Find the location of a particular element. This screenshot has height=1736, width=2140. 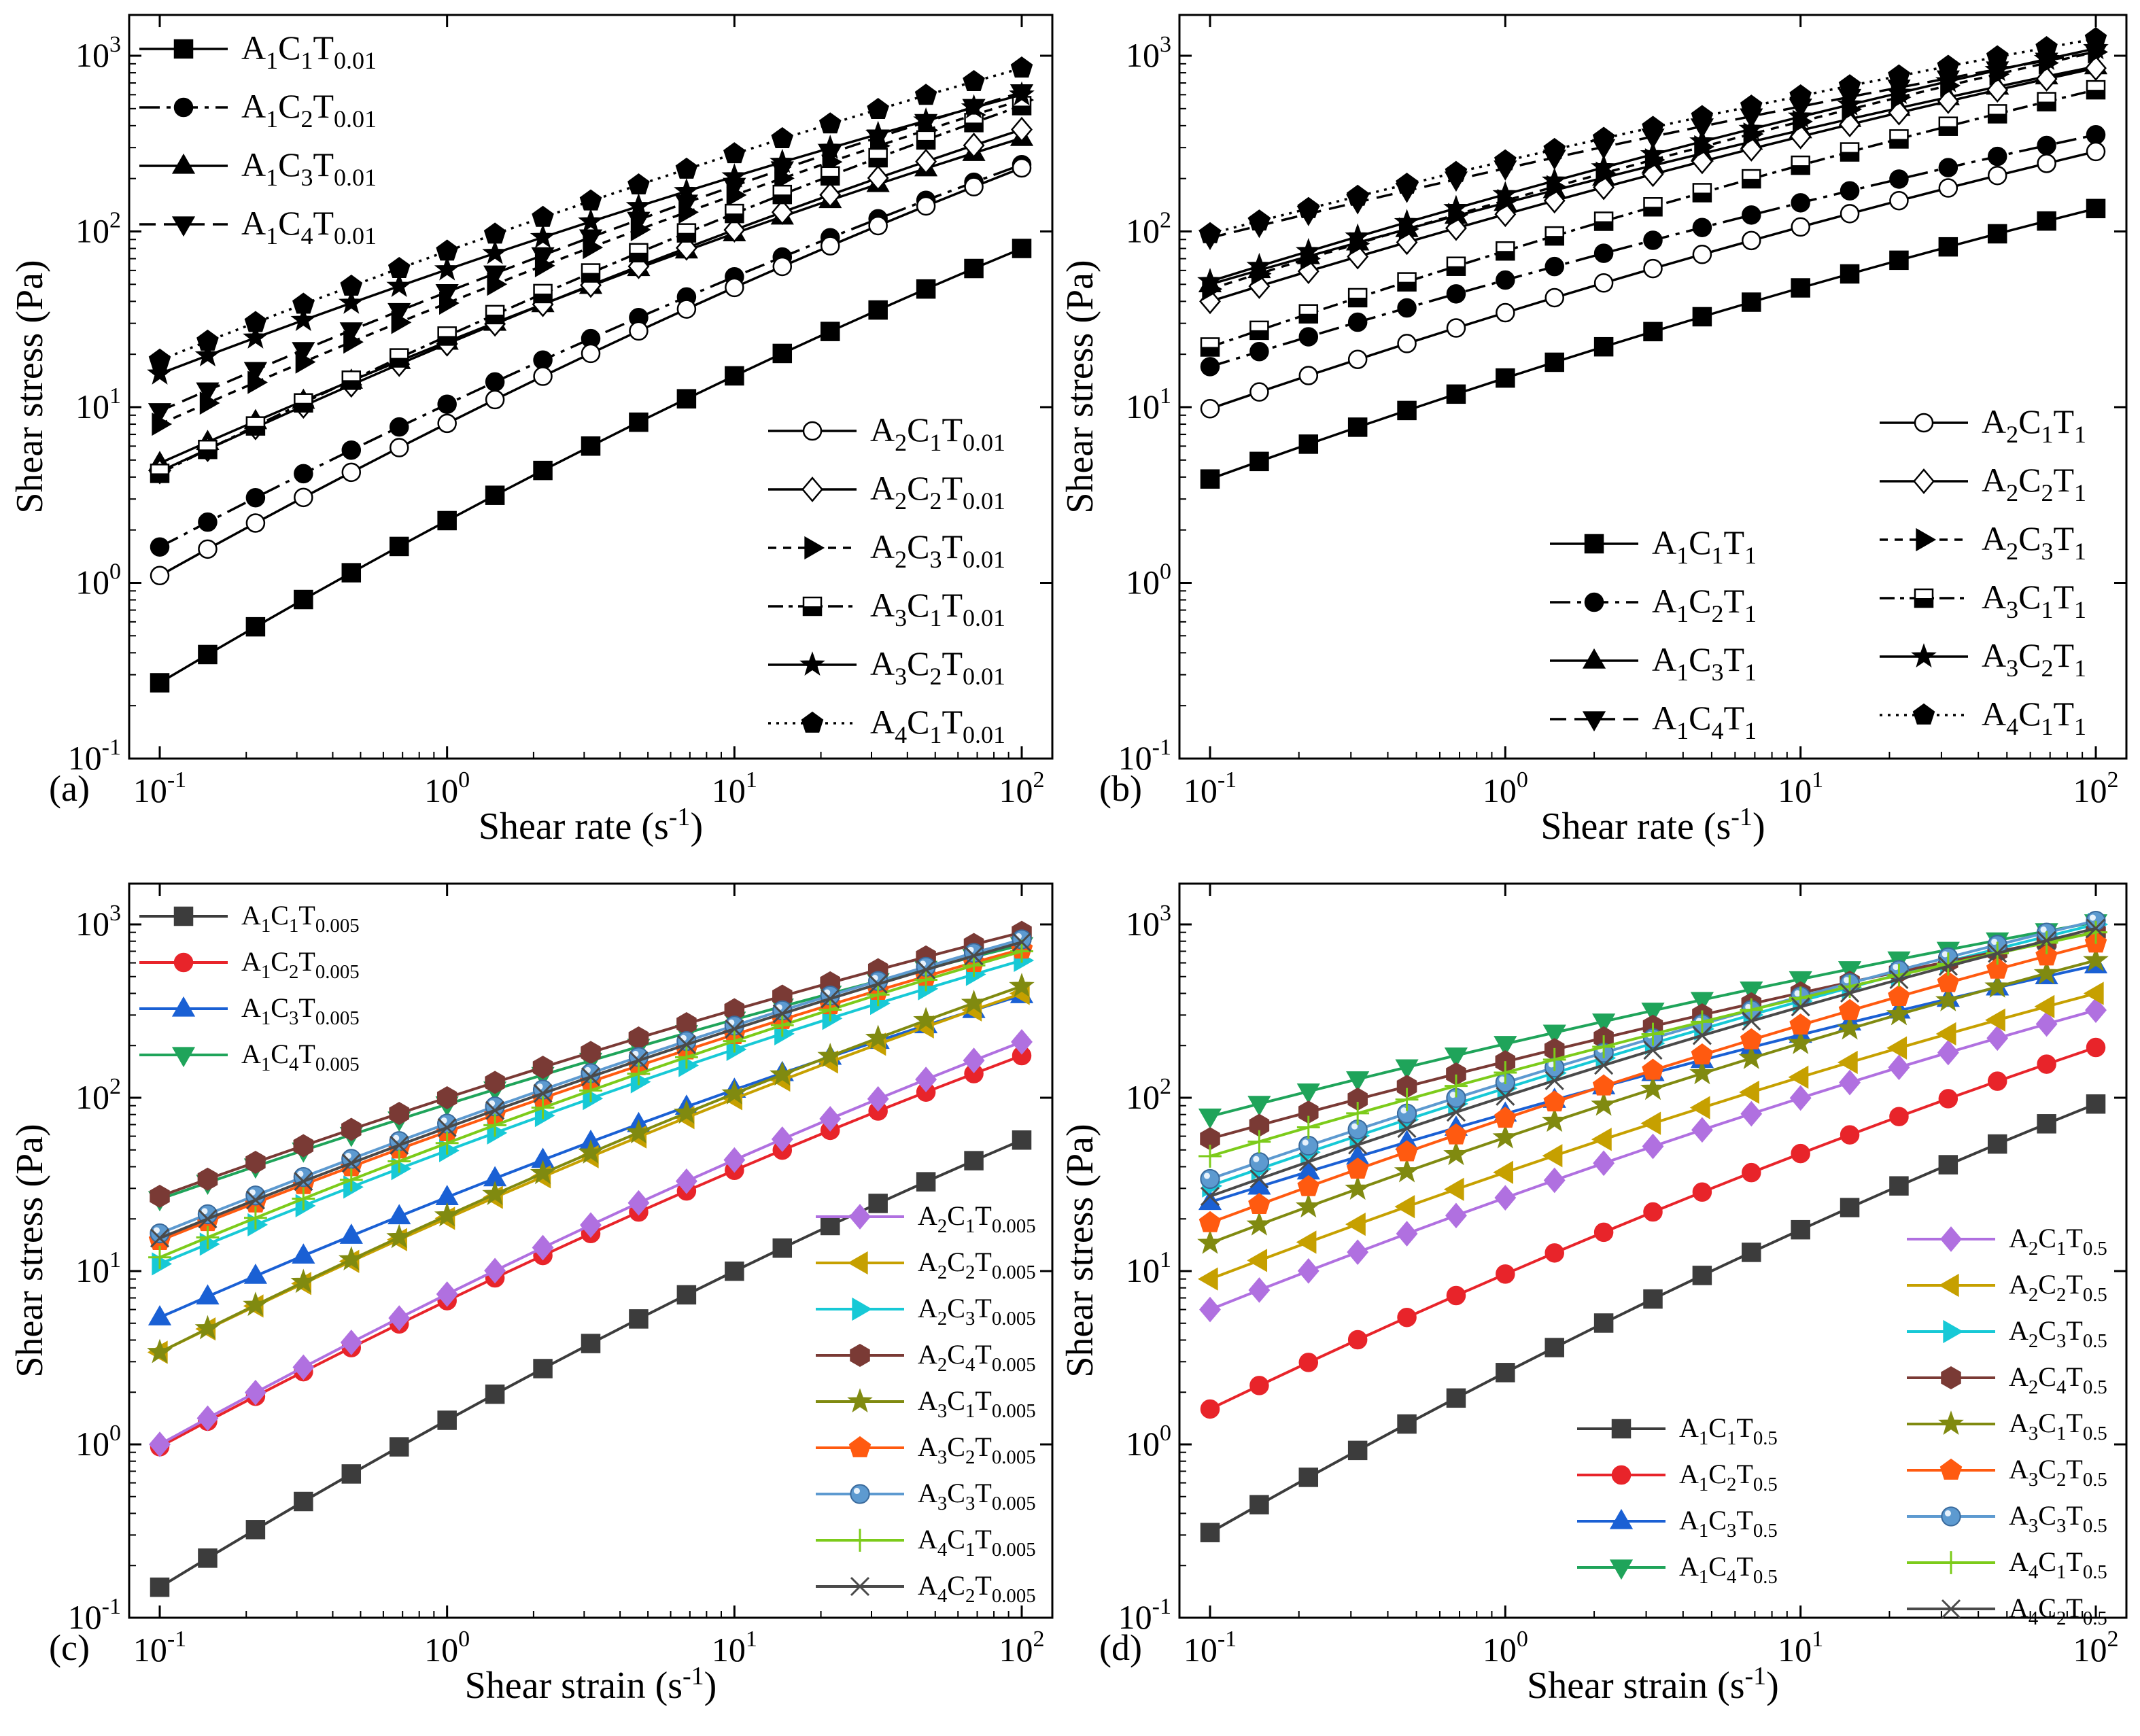

legend-label: A2C1T0.005 is located at coordinates (977, 1218).